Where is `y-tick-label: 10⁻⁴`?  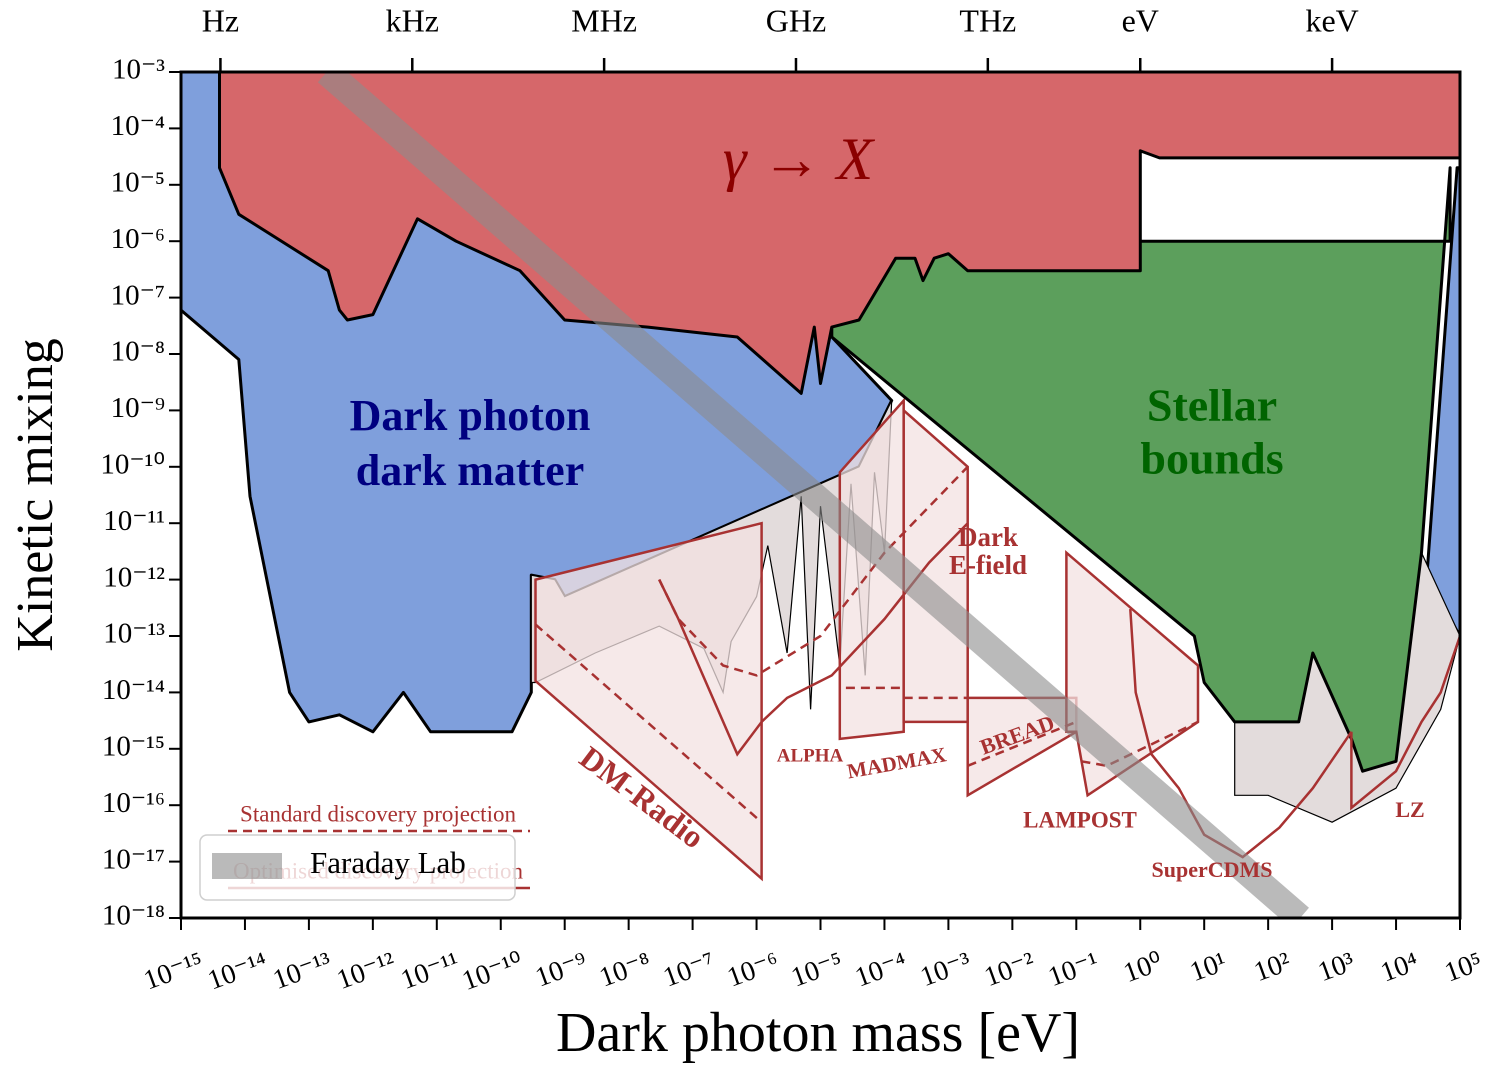
y-tick-label: 10⁻⁴ is located at coordinates (138, 126).